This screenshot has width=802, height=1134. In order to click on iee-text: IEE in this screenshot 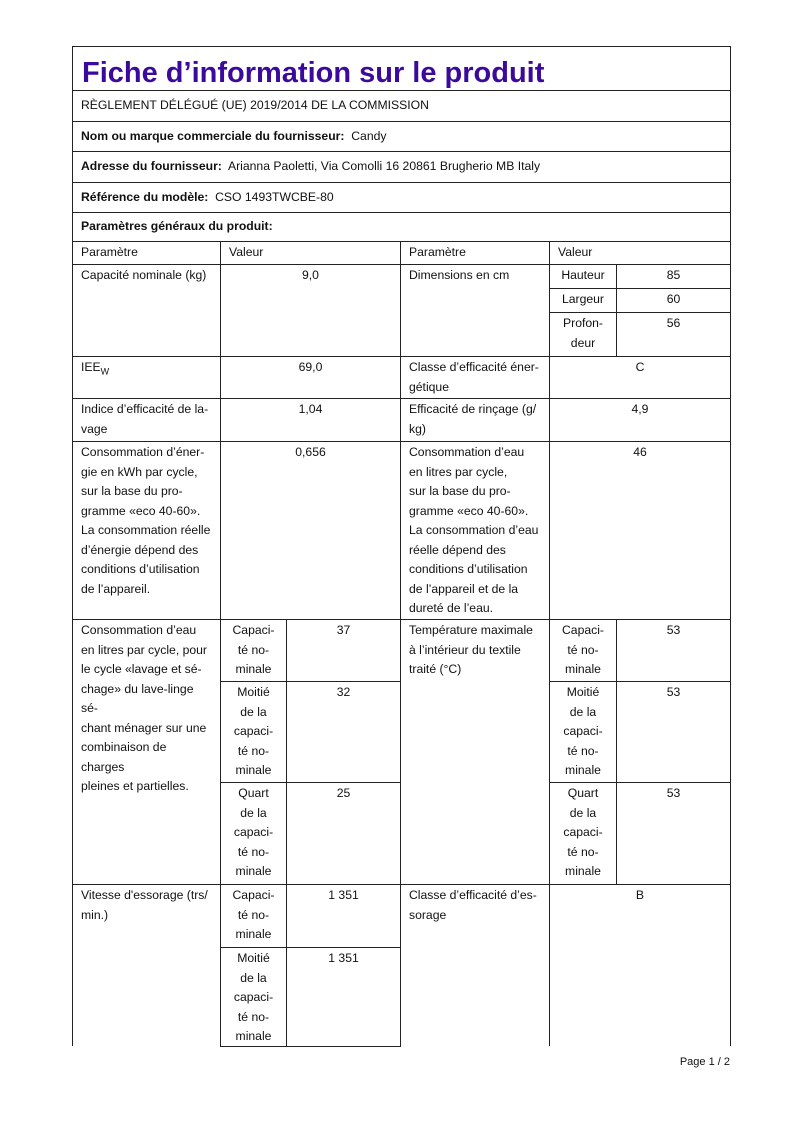, I will do `click(91, 367)`.